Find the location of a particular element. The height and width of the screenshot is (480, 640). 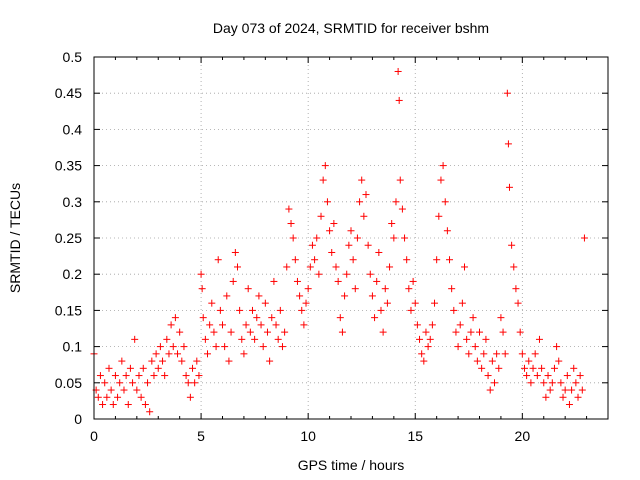

y-tick-label: 0.4 is located at coordinates (73, 129).